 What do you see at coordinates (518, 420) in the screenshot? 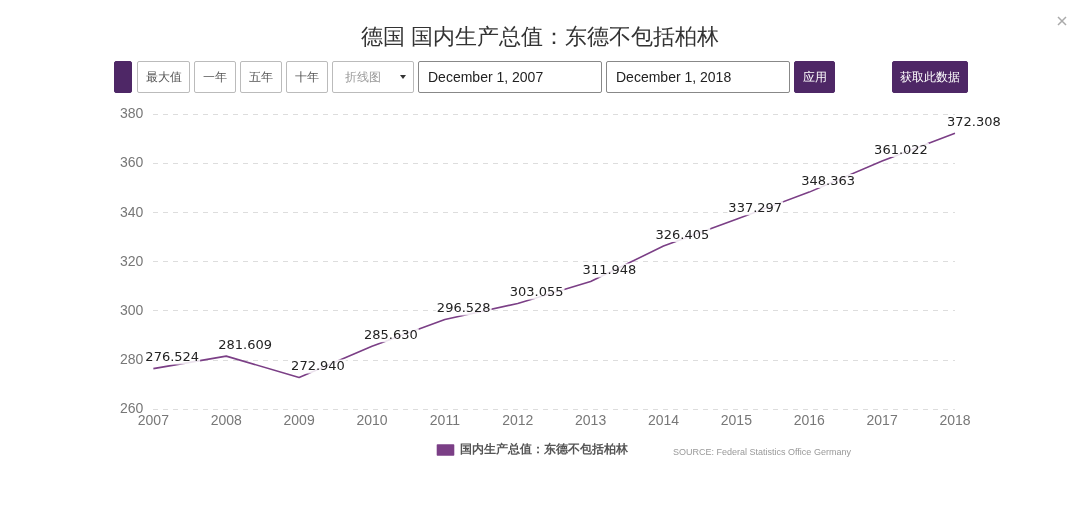
I see `x-tick-label: 2012` at bounding box center [518, 420].